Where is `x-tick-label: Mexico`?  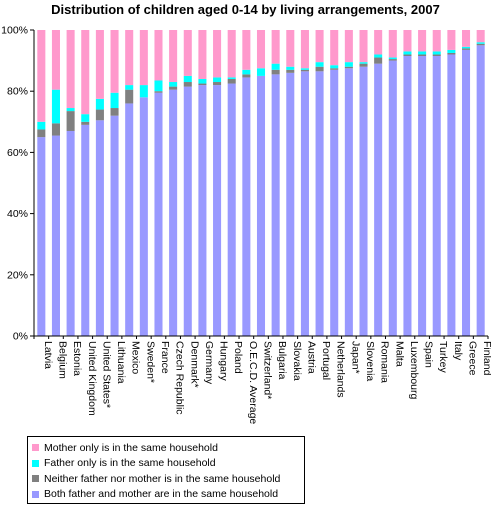 x-tick-label: Mexico is located at coordinates (136, 357).